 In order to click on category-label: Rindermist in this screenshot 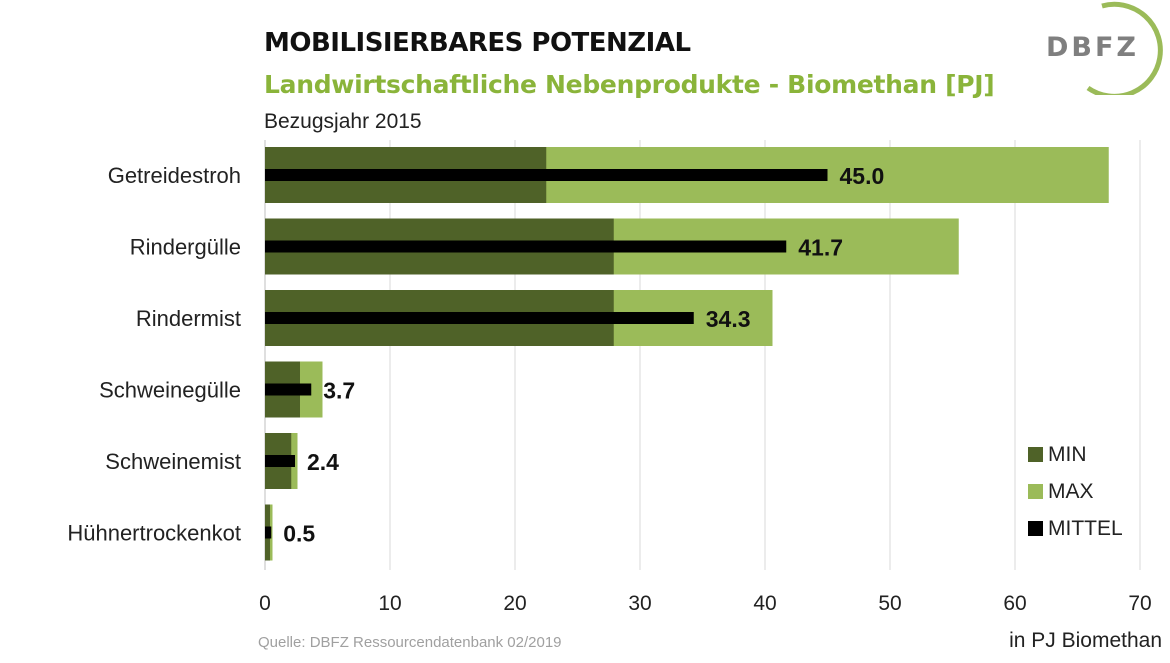, I will do `click(188, 318)`.